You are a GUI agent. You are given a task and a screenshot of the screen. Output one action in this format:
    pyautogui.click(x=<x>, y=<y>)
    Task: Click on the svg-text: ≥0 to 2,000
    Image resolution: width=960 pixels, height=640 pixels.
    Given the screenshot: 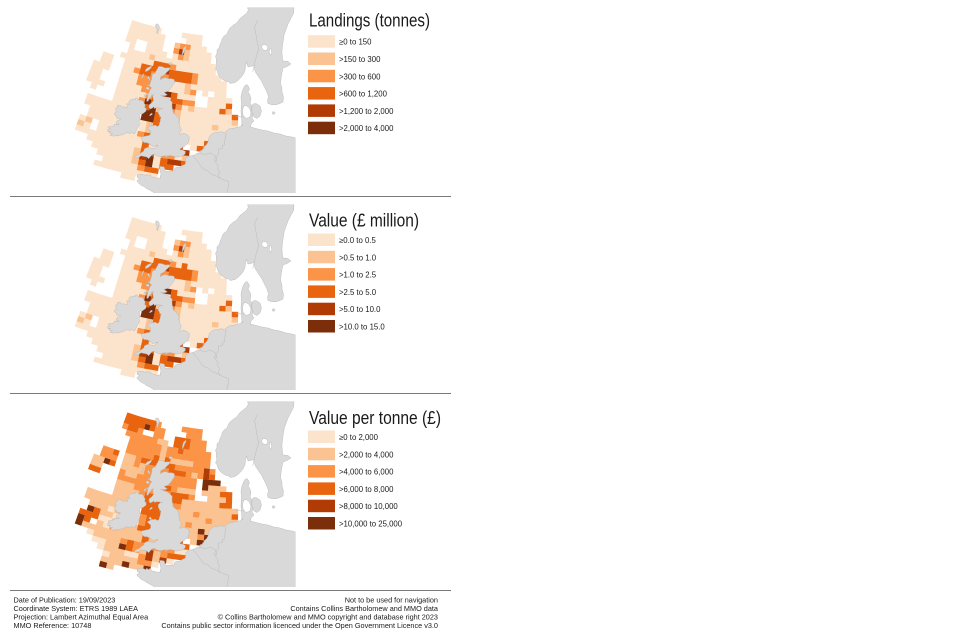 What is the action you would take?
    pyautogui.click(x=359, y=437)
    